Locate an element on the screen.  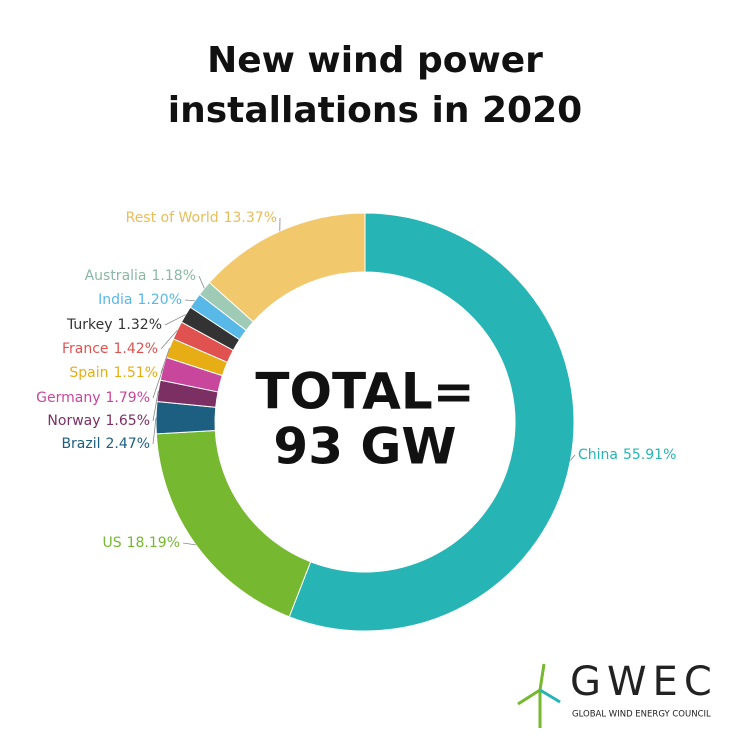
data-label: Norway 1.65% is located at coordinates (98, 421).